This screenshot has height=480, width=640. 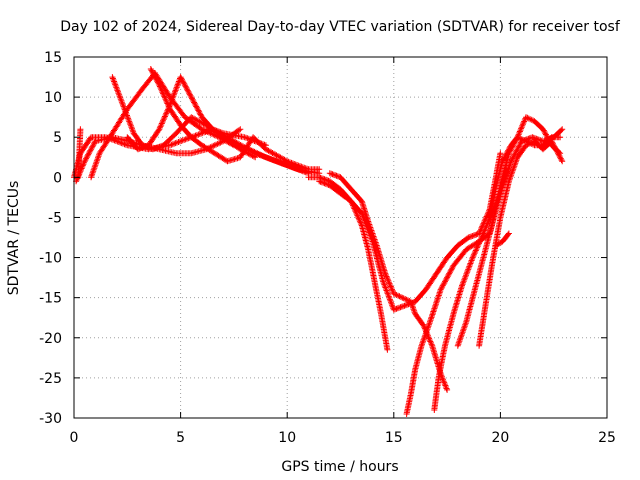 What do you see at coordinates (50, 419) in the screenshot?
I see `y-tick-label: -30` at bounding box center [50, 419].